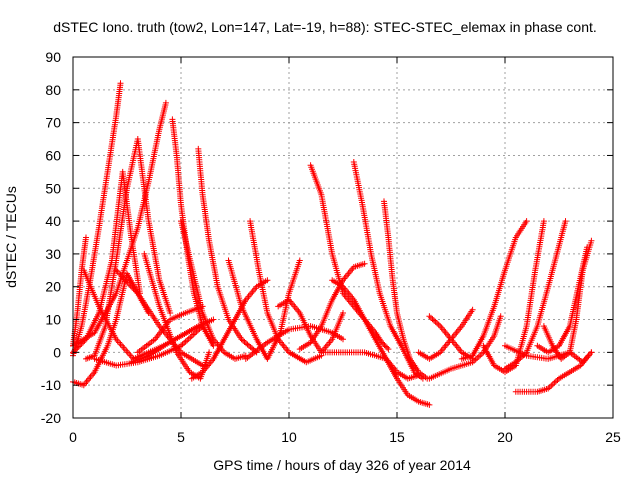 The height and width of the screenshot is (480, 640). I want to click on series-arc29, so click(465, 347).